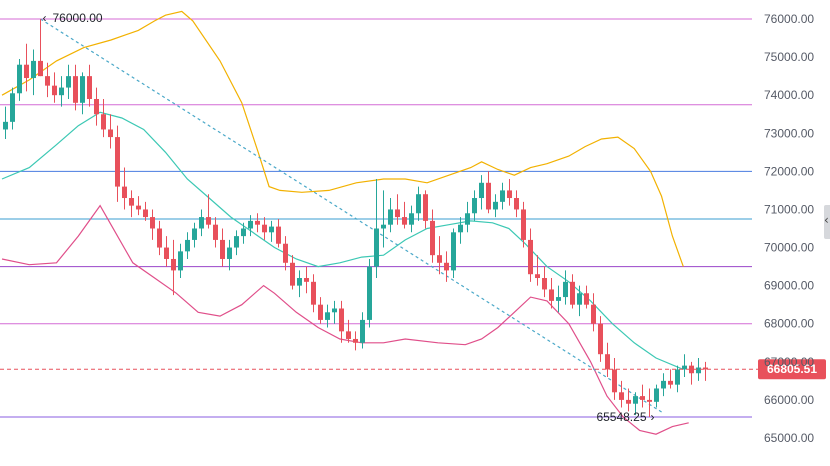 The height and width of the screenshot is (466, 830). What do you see at coordinates (789, 133) in the screenshot?
I see `y-tick-label: 73000.00` at bounding box center [789, 133].